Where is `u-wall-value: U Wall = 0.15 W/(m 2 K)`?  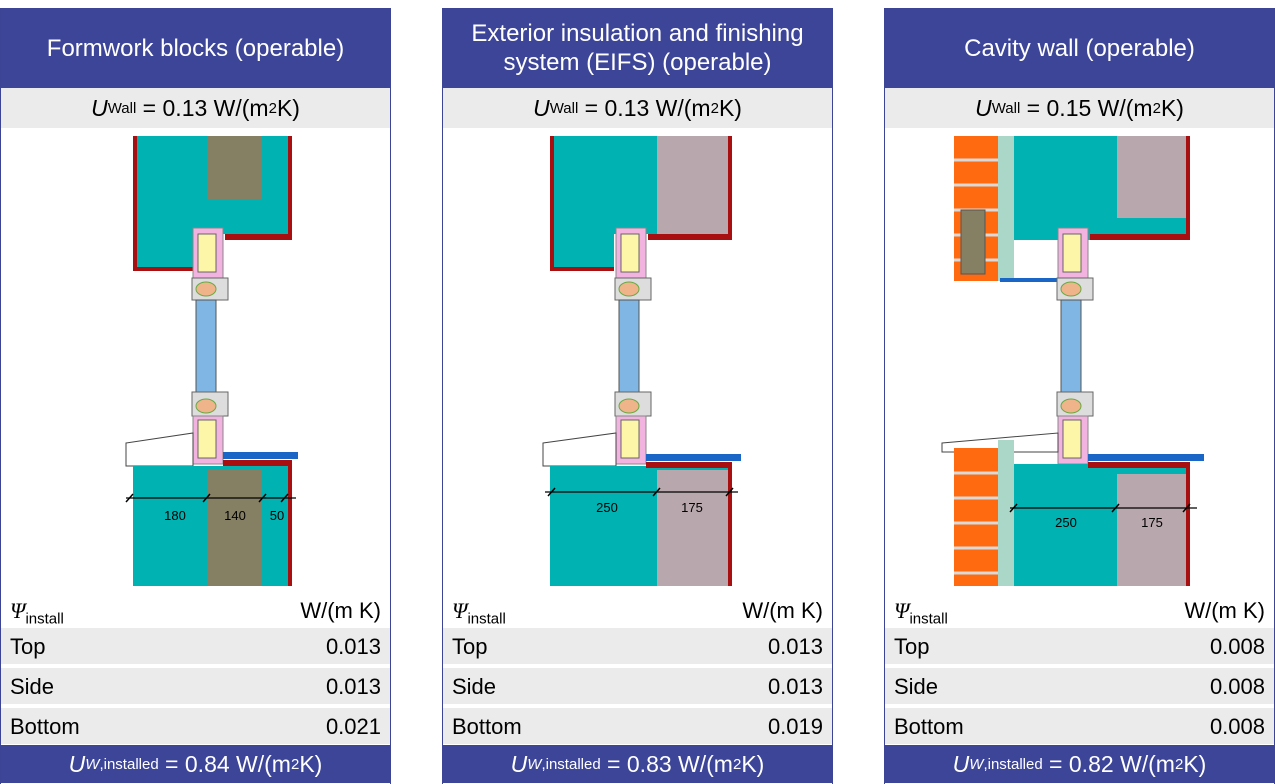
u-wall-value: U Wall = 0.15 W/(m 2 K) is located at coordinates (1079, 108).